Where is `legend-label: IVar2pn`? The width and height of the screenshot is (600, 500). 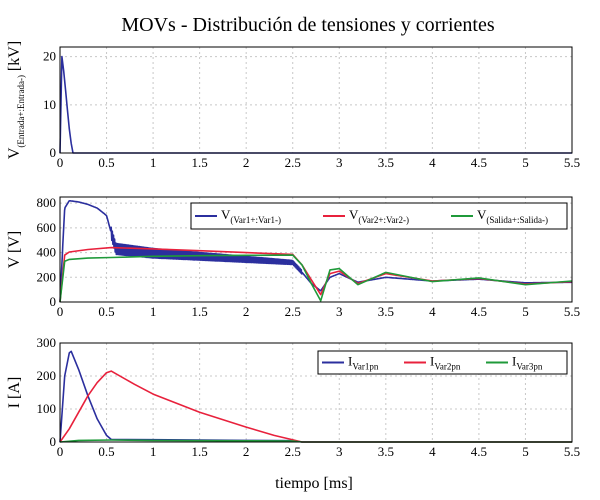 legend-label: IVar2pn is located at coordinates (445, 363).